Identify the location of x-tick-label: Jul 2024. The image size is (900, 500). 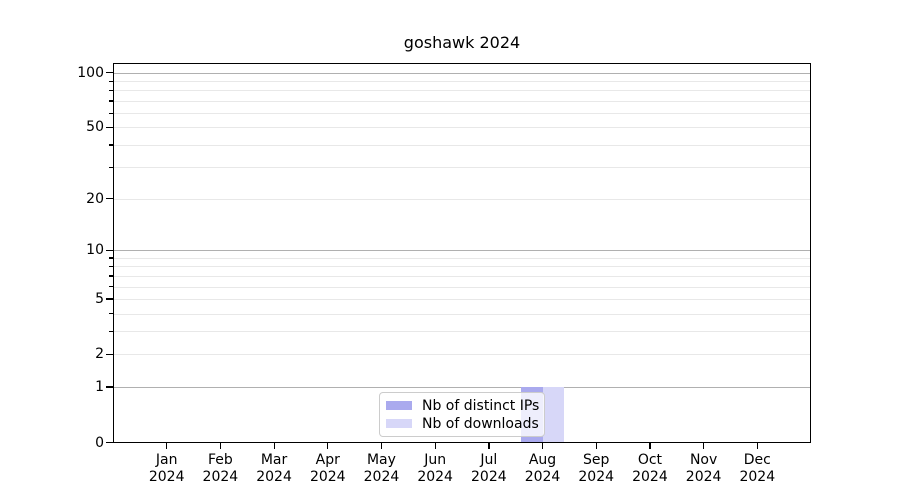
(489, 469).